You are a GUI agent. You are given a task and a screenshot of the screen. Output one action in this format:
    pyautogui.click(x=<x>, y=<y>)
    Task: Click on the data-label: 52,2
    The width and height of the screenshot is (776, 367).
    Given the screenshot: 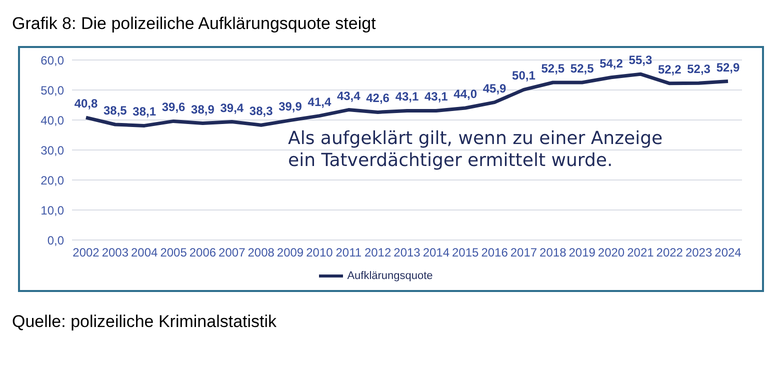 What is the action you would take?
    pyautogui.click(x=670, y=69)
    